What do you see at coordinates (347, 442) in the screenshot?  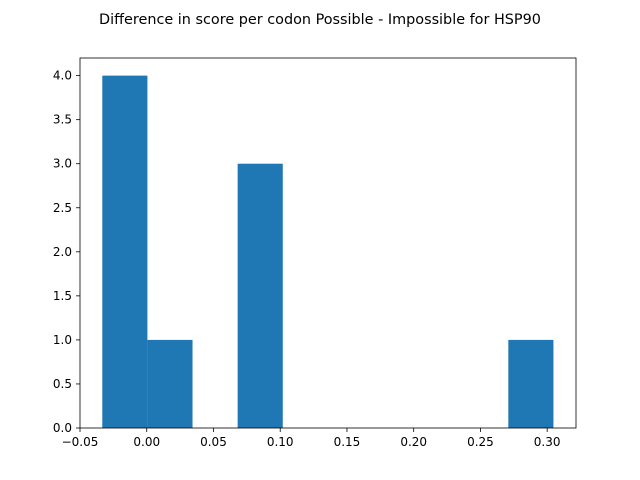 I see `x-tick-label: 0.15` at bounding box center [347, 442].